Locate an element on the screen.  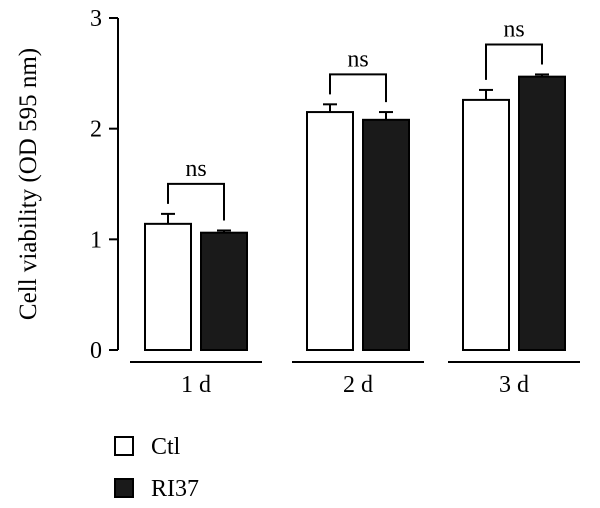
bar-ctl-3d is located at coordinates (486, 225).